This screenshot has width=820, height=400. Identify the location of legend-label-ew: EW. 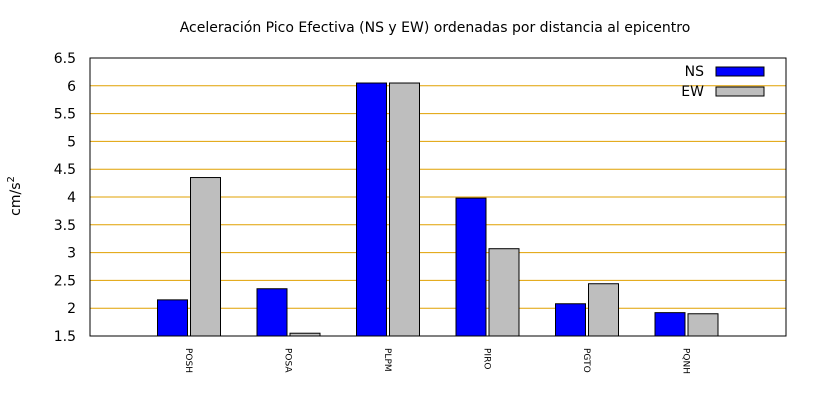
(692, 92).